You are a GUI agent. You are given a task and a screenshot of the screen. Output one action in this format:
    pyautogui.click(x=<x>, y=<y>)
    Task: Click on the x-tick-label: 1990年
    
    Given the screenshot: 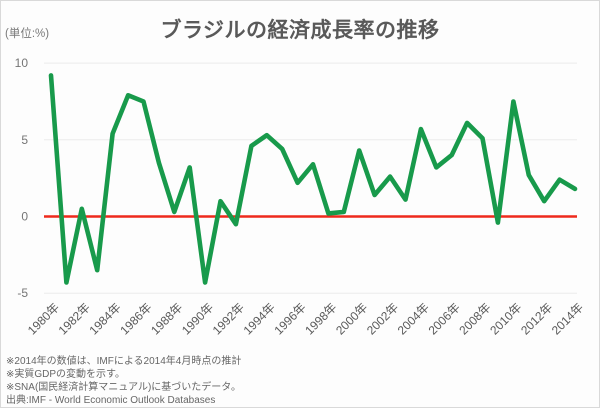 What is the action you would take?
    pyautogui.click(x=197, y=318)
    